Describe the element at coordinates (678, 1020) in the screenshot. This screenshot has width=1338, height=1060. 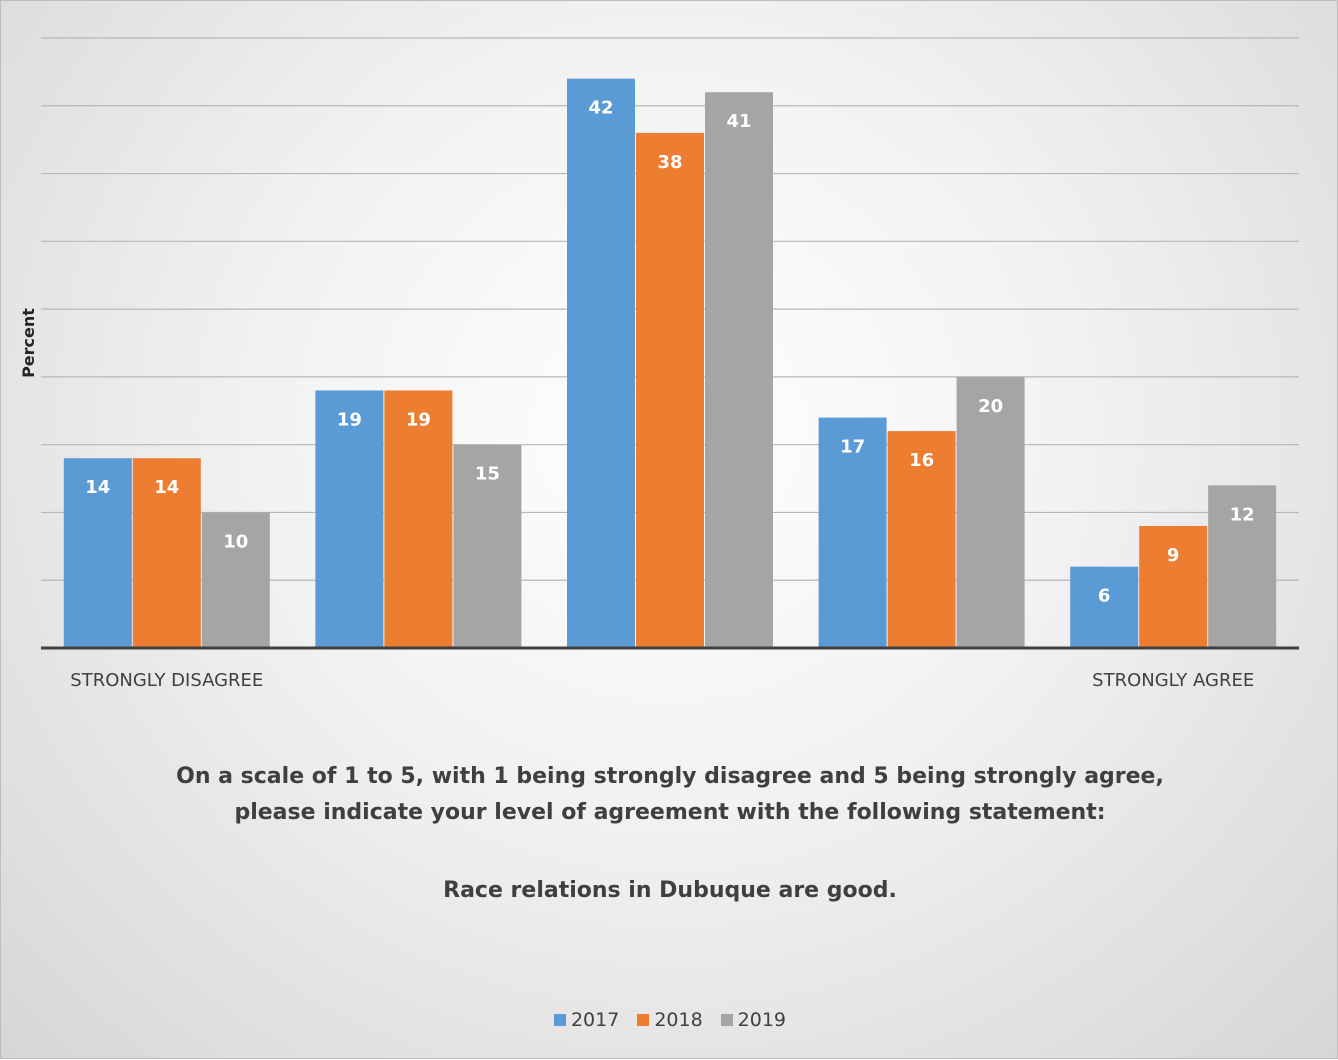
I see `legend-label: 2018` at that location.